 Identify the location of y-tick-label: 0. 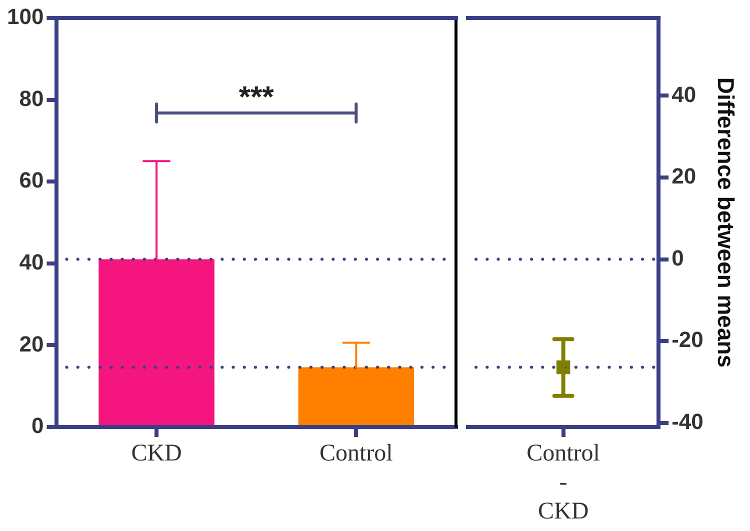
(37, 425).